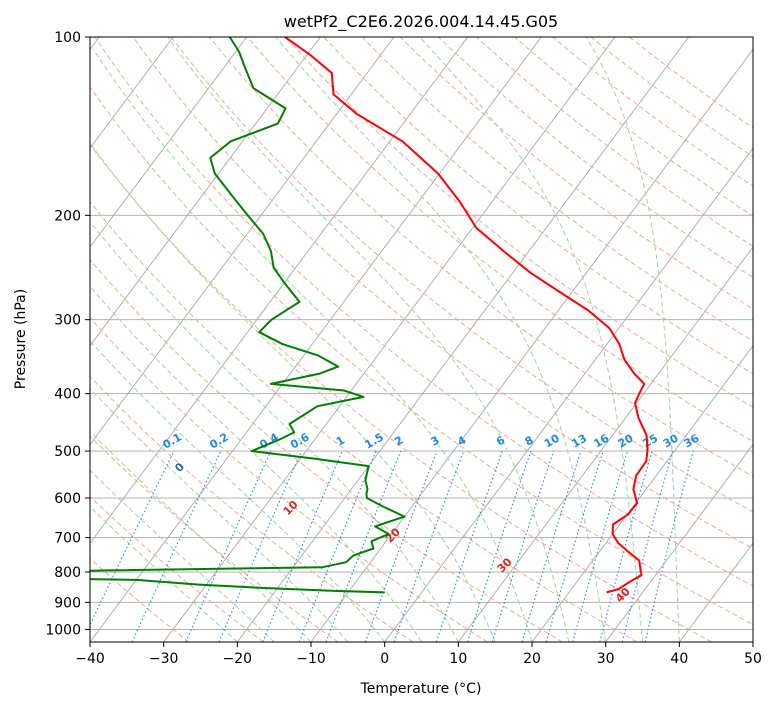 This screenshot has height=708, width=775. I want to click on y-axis-ticks: 100 200 300 400 500 600 700 800 900 1000, so click(67, 334).